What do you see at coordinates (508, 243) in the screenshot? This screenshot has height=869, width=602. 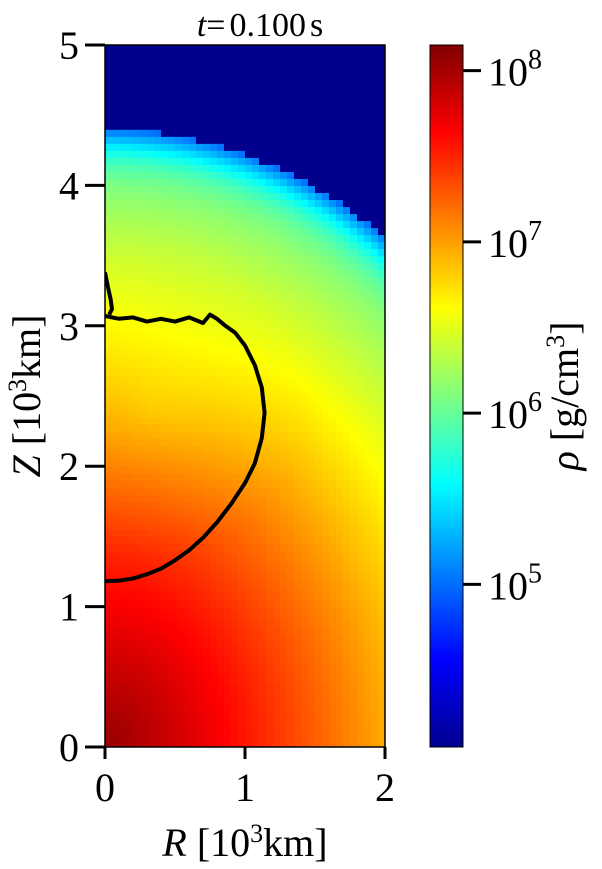 I see `colorbar-tick-base: 10` at bounding box center [508, 243].